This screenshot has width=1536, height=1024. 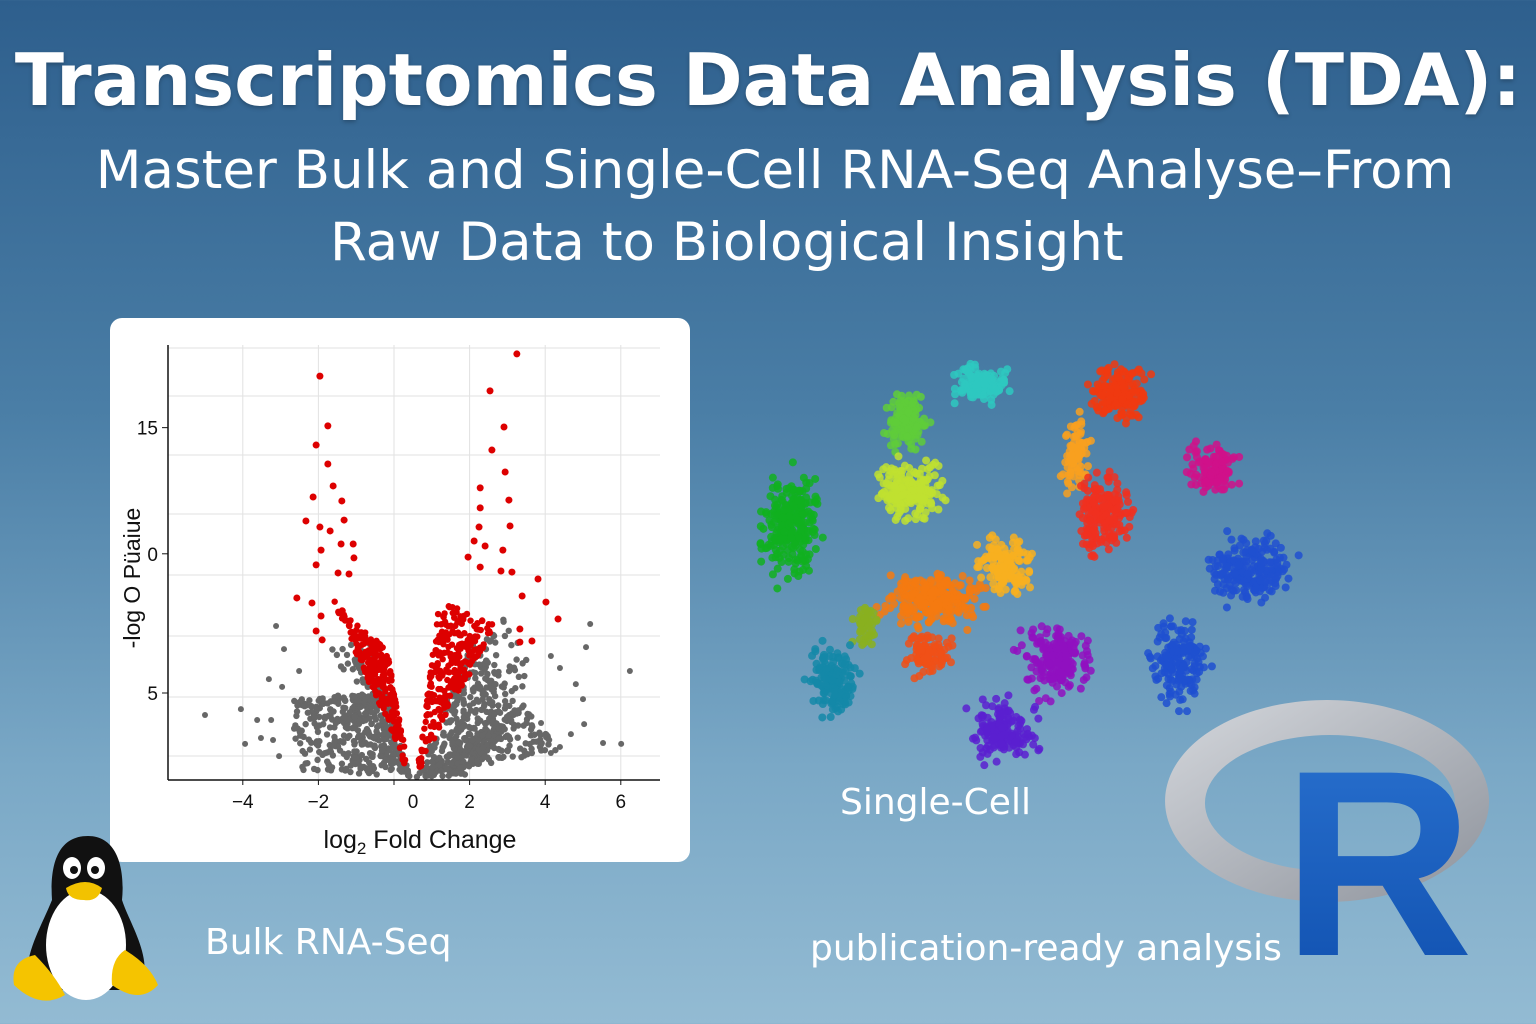 I want to click on x-axis-label: log2 Fold Change, so click(x=420, y=842).